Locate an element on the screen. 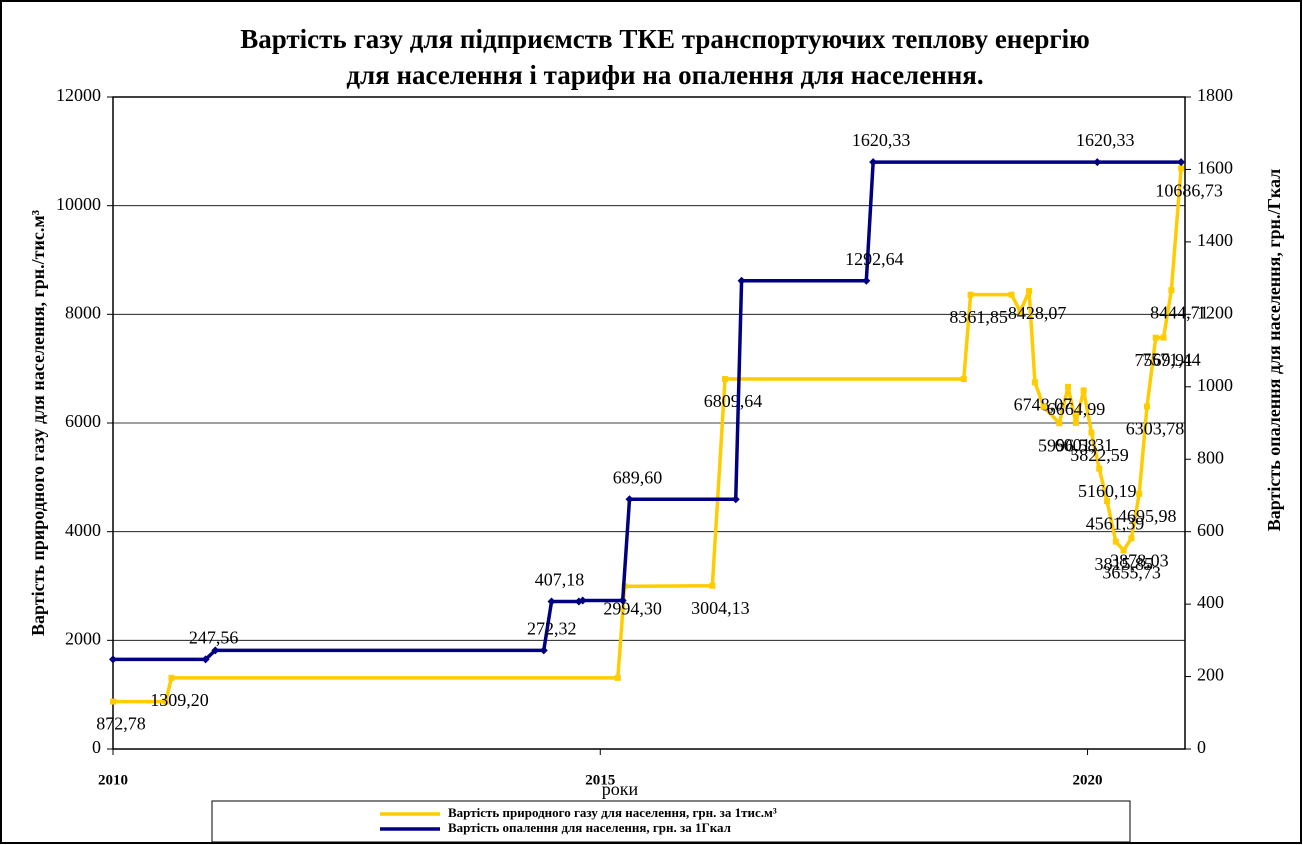 The height and width of the screenshot is (845, 1303). data-label: 8361,85 is located at coordinates (978, 317).